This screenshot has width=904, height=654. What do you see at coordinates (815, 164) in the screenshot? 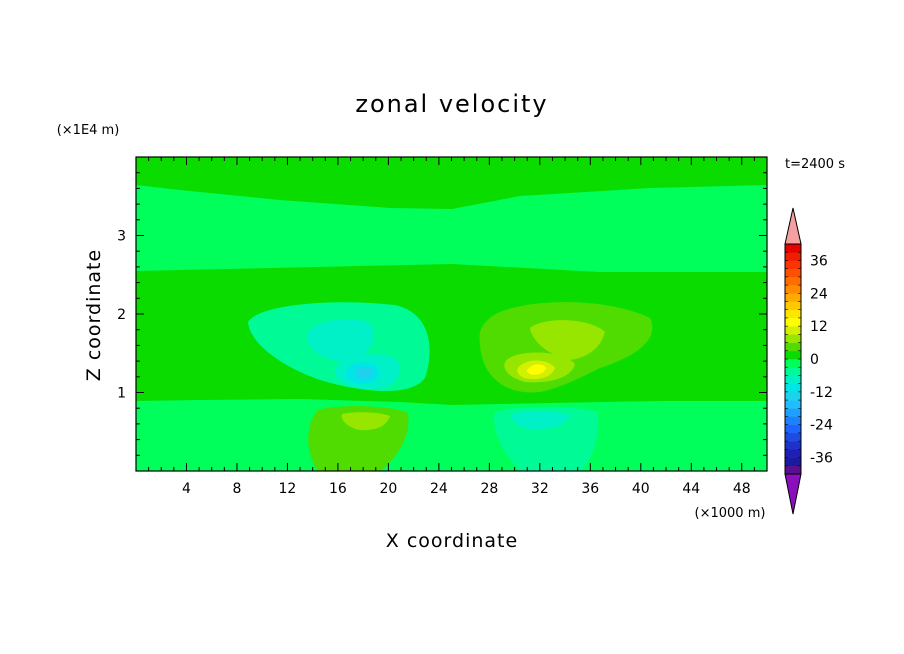
I see `time-label: t=2400 s` at bounding box center [815, 164].